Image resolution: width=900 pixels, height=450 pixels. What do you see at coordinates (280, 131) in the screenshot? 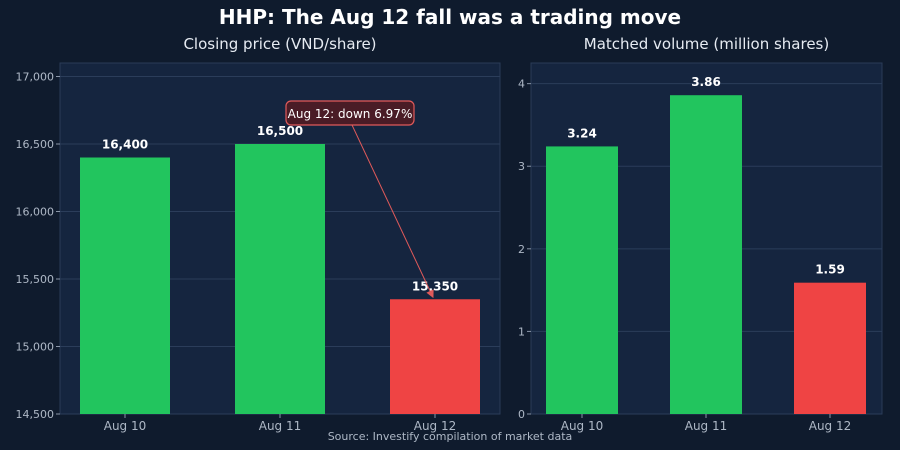
I see `data-label: 16,500` at bounding box center [280, 131].